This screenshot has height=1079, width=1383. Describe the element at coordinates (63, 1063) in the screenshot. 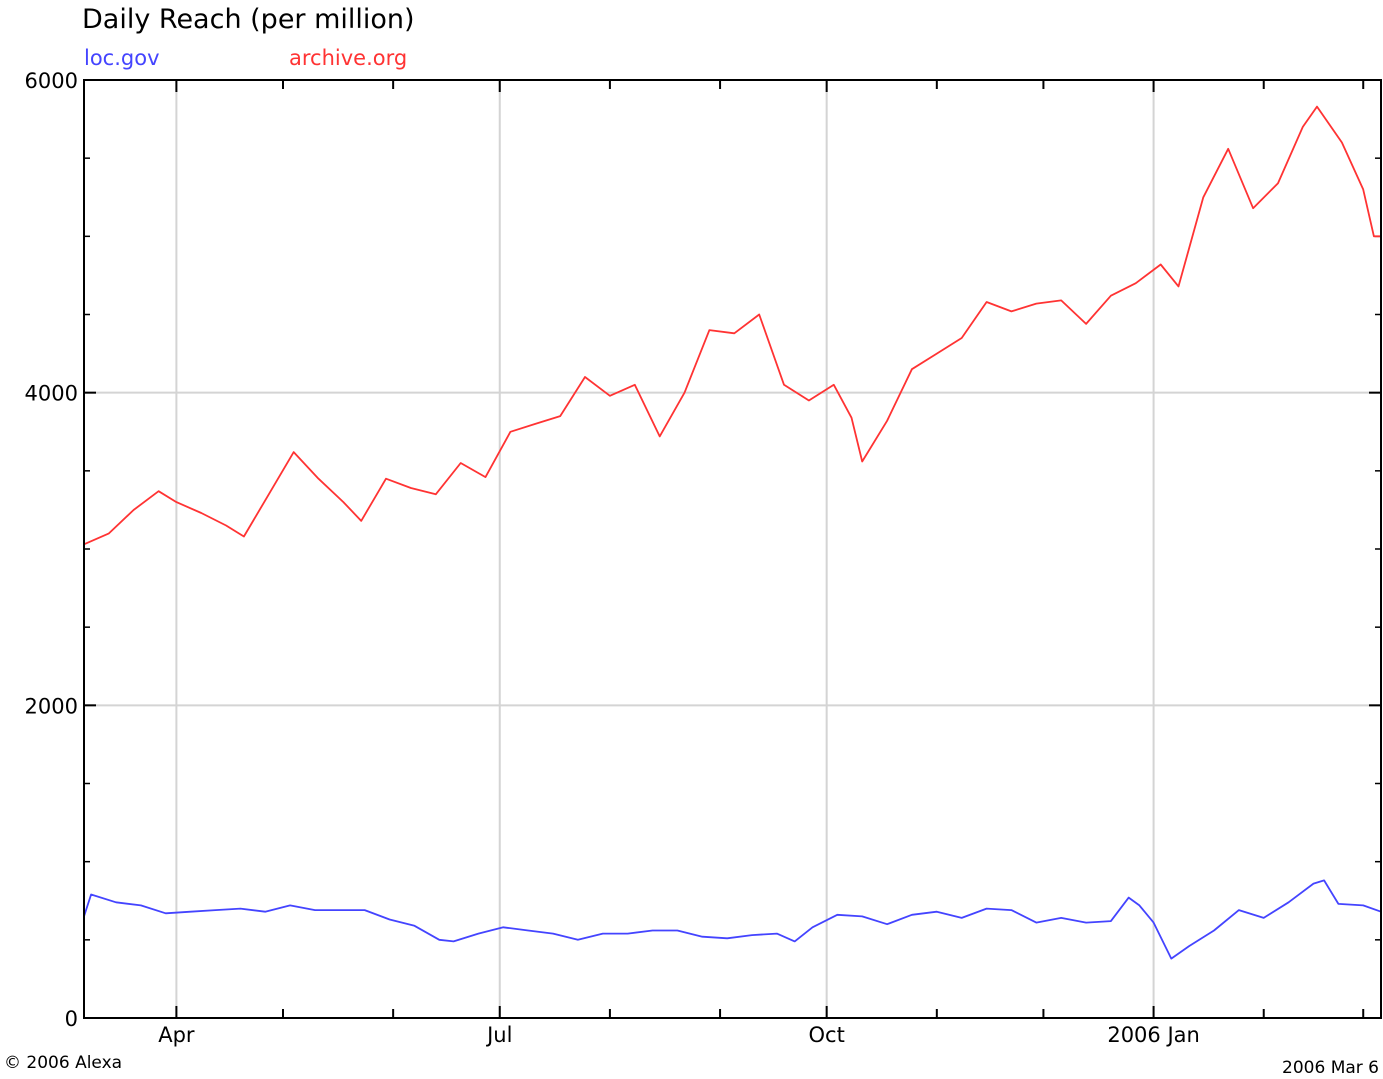

I see `copyright-notice: © 2006 Alexa` at that location.